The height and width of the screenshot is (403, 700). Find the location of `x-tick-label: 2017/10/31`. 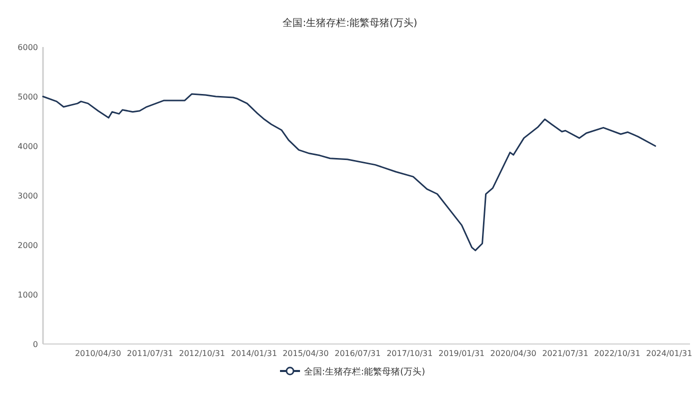

x-tick-label: 2017/10/31 is located at coordinates (409, 353).